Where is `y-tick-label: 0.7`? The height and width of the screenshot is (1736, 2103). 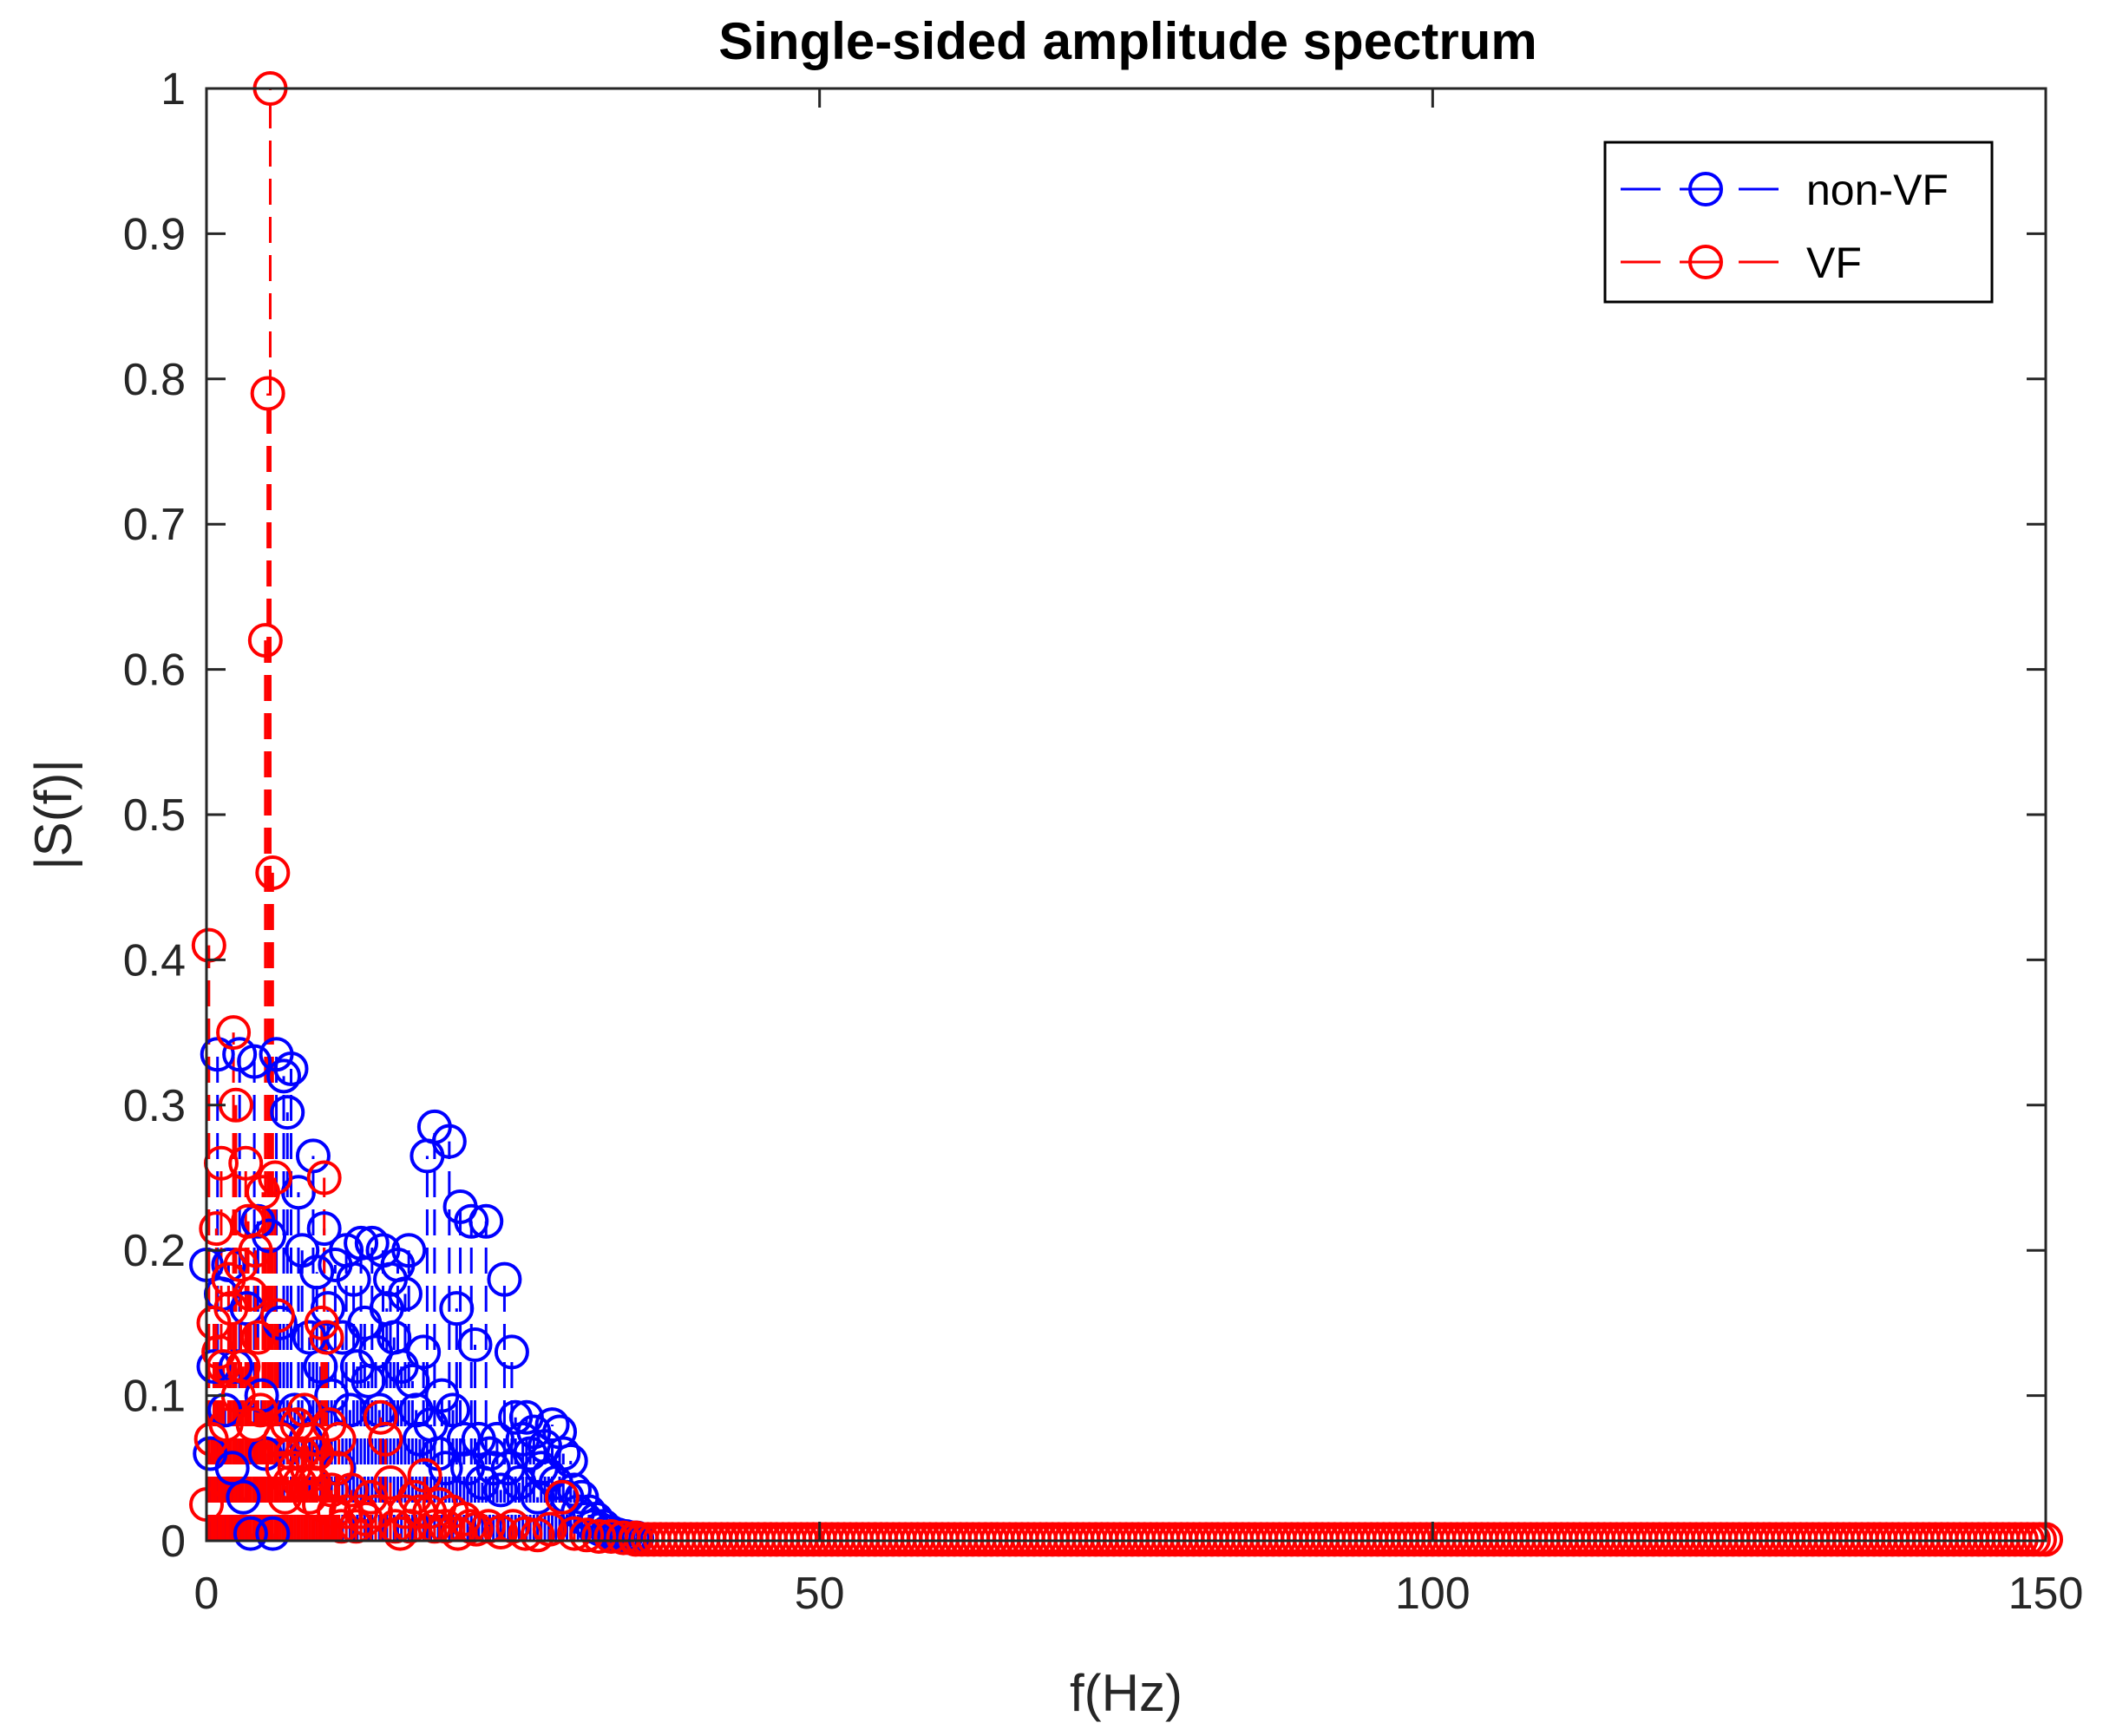
y-tick-label: 0.7 is located at coordinates (154, 525).